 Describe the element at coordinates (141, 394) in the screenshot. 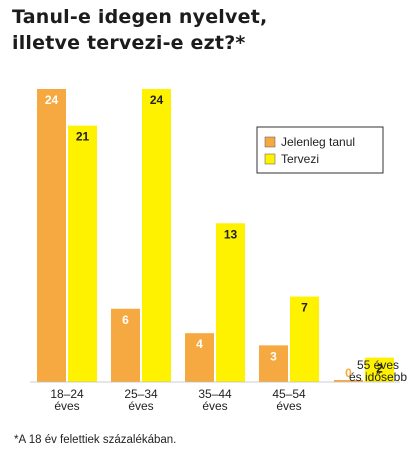

I see `x-tick-label-1-line-0: 25–34` at that location.